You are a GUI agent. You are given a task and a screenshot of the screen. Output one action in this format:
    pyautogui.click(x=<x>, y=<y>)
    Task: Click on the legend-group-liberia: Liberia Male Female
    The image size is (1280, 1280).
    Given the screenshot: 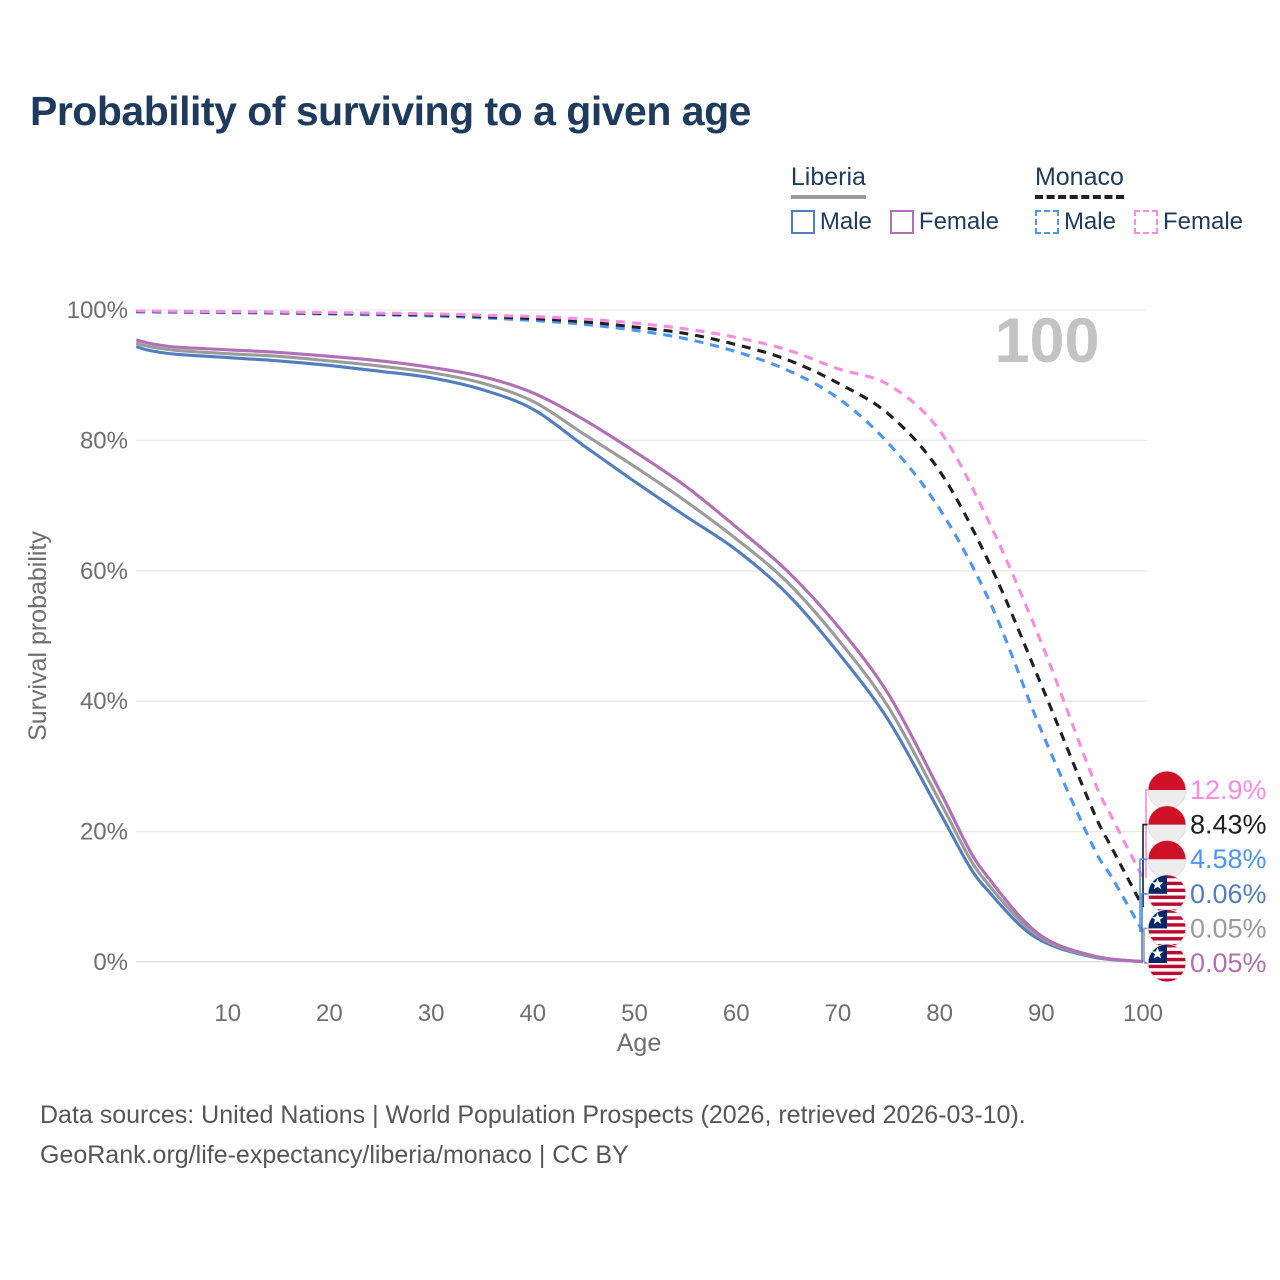 What is the action you would take?
    pyautogui.click(x=894, y=199)
    